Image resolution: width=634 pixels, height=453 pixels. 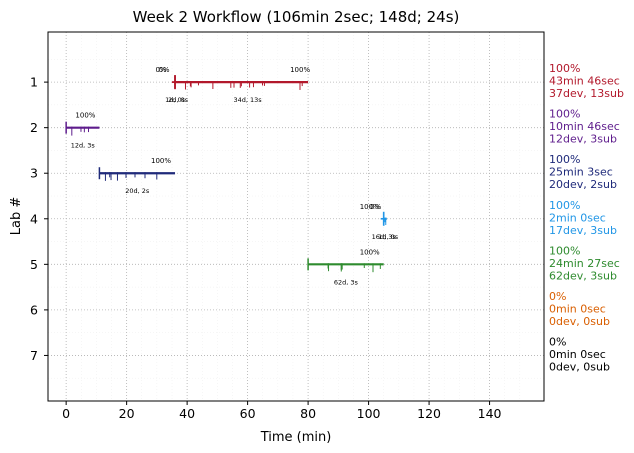 I want to click on segment-duration-label: 16d, 3s, so click(x=384, y=237).